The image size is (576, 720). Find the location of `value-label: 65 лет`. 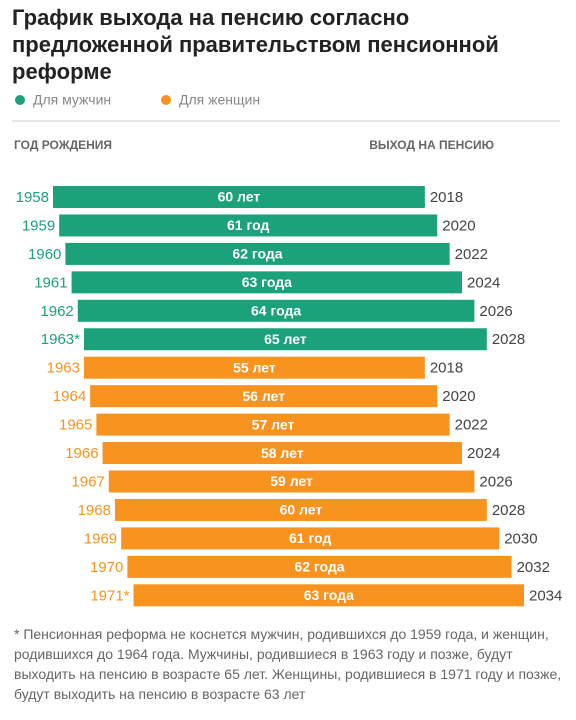

value-label: 65 лет is located at coordinates (285, 339).